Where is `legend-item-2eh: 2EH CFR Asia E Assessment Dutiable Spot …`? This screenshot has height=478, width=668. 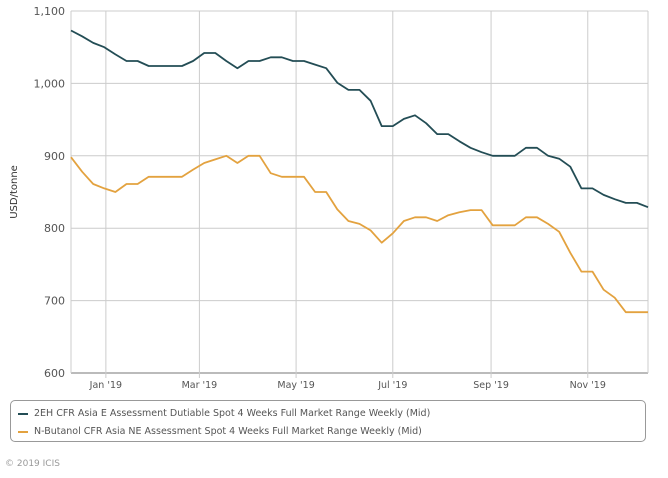
legend-item-2eh: 2EH CFR Asia E Assessment Dutiable Spot … is located at coordinates (224, 413).